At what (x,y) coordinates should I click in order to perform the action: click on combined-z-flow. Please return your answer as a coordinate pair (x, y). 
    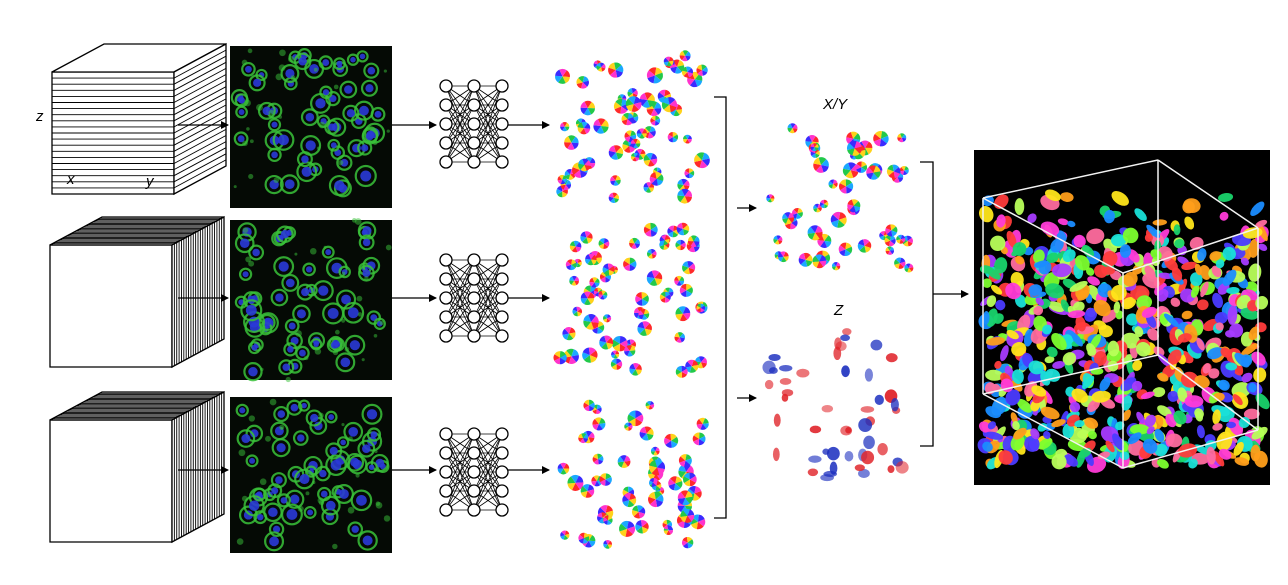
    Looking at the image, I should click on (838, 405).